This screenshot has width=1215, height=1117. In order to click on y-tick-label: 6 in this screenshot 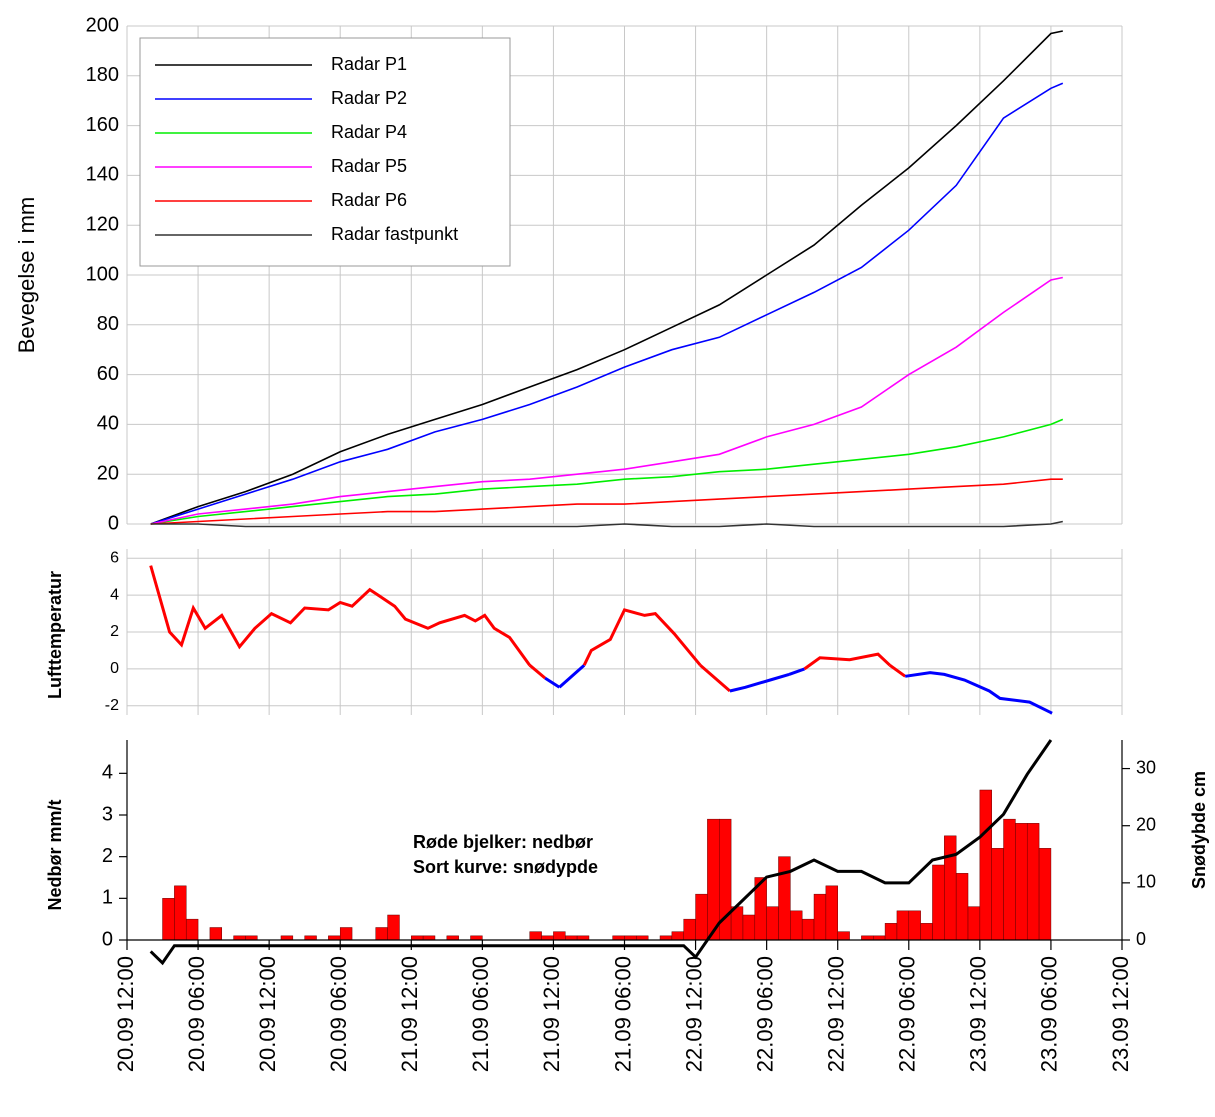, I will do `click(114, 557)`.